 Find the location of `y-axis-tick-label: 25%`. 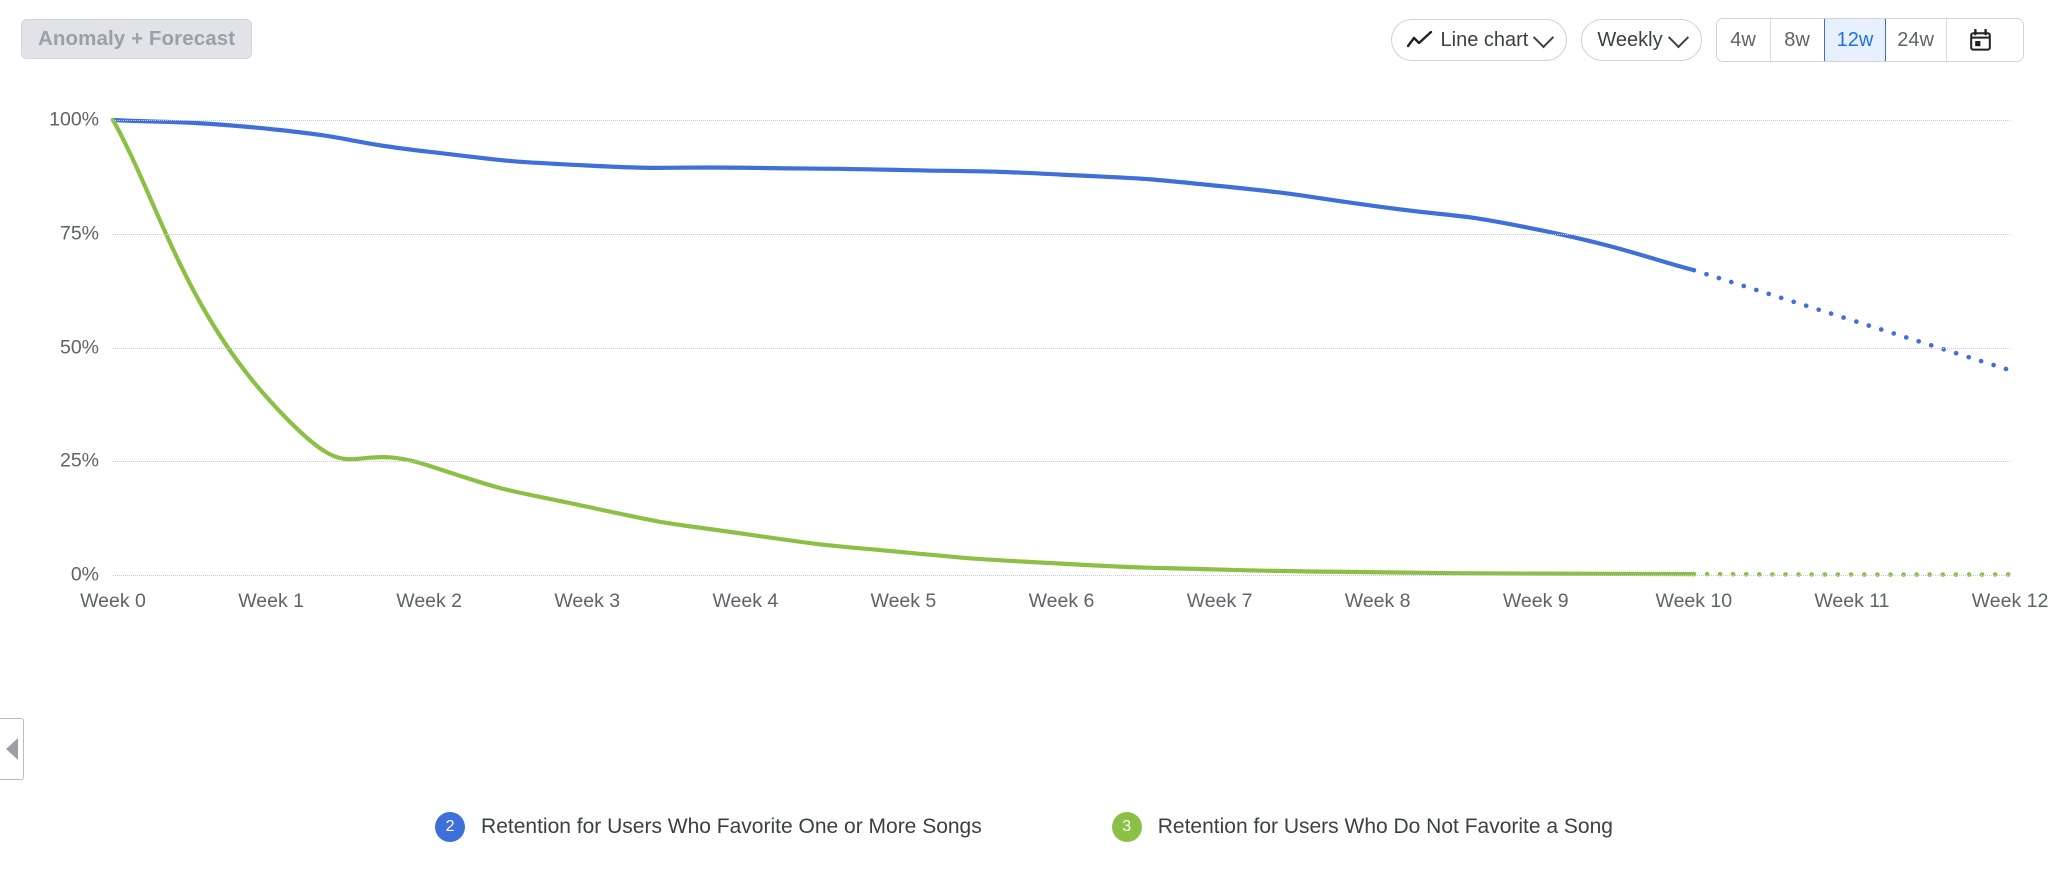

y-axis-tick-label: 25% is located at coordinates (79, 460).